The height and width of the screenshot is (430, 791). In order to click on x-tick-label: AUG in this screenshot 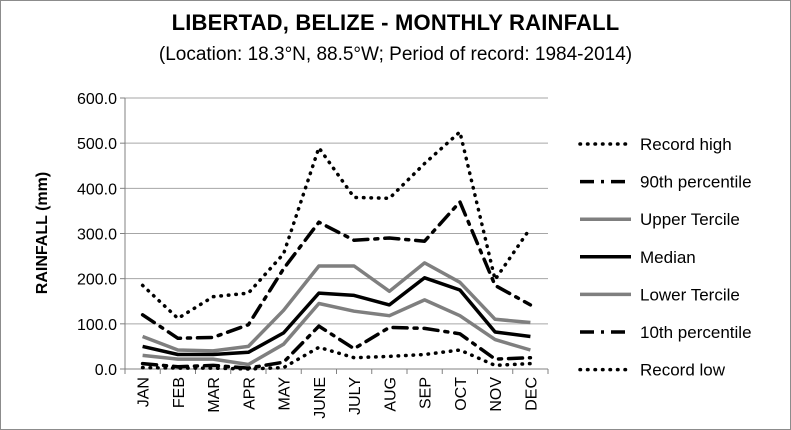, I will do `click(390, 394)`.